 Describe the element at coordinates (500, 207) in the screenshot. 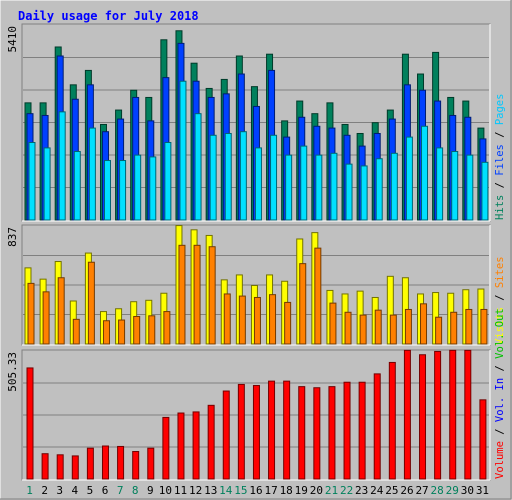

I see `legend-item-hits: Hits` at that location.